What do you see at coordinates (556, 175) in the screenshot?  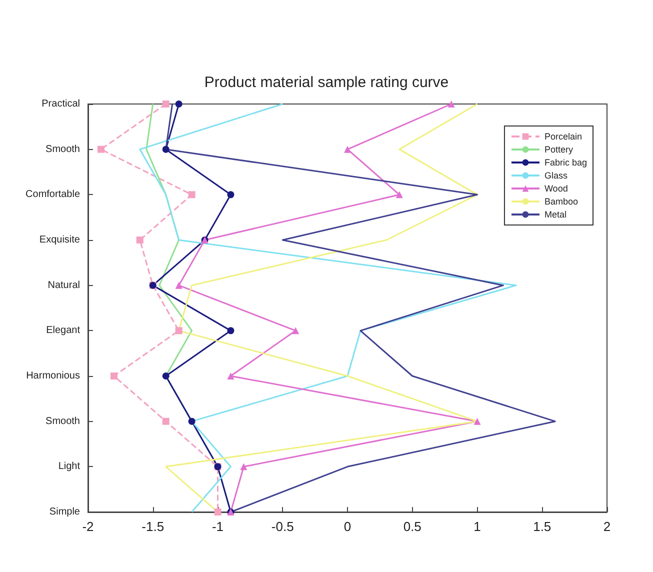 I see `legend-label: Glass` at bounding box center [556, 175].